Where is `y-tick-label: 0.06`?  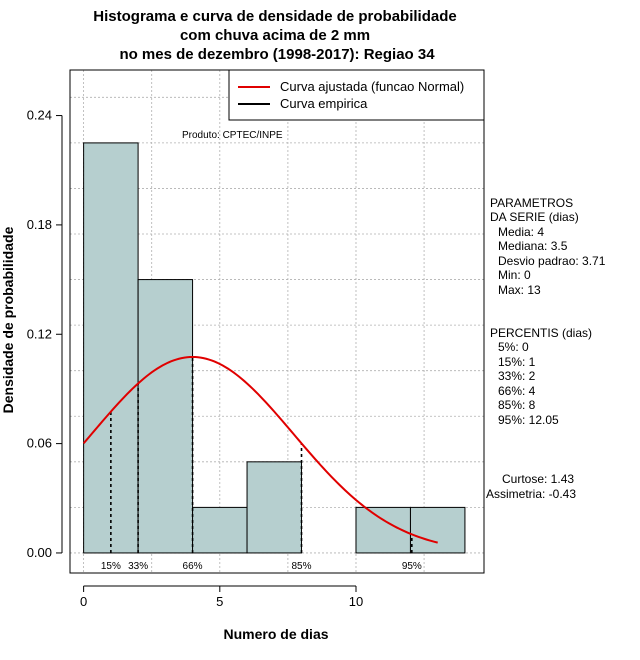 y-tick-label: 0.06 is located at coordinates (39, 443).